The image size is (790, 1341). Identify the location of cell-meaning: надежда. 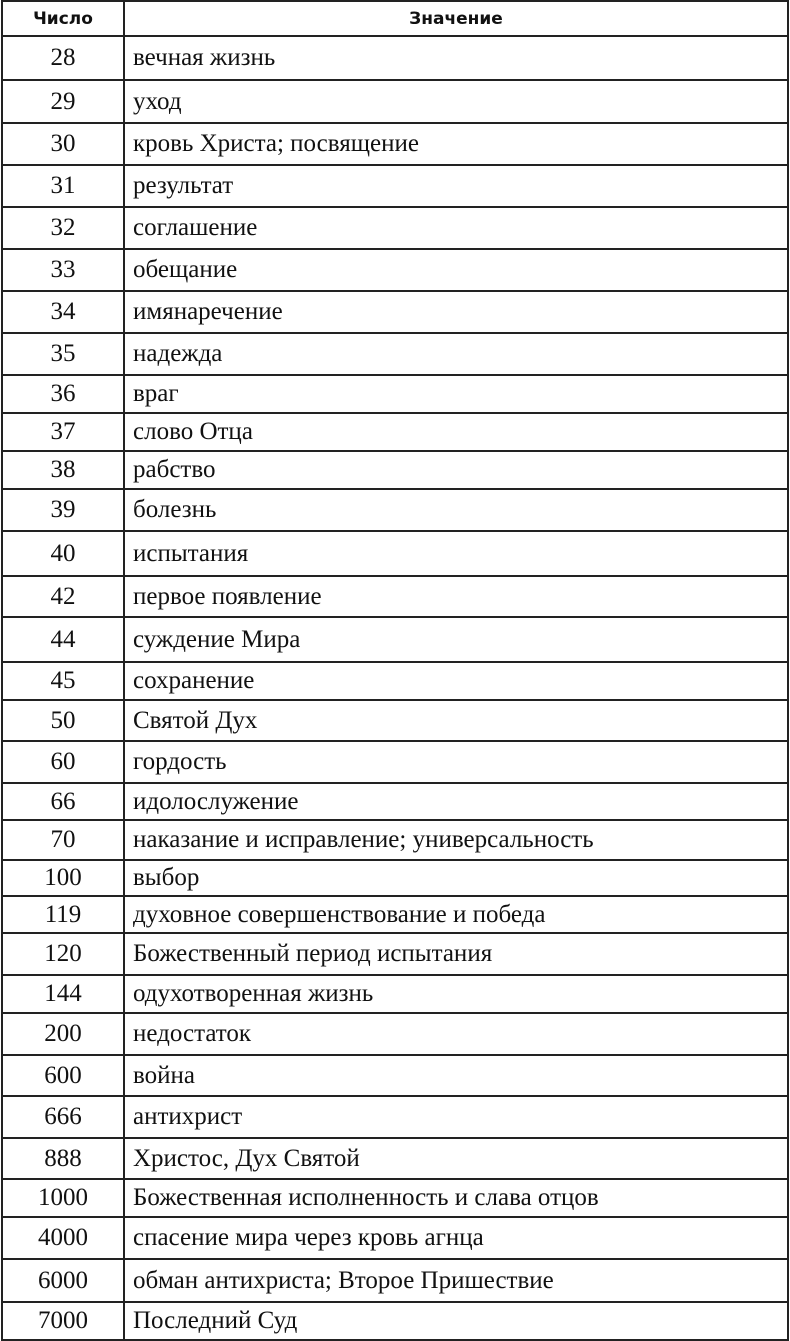
(456, 354).